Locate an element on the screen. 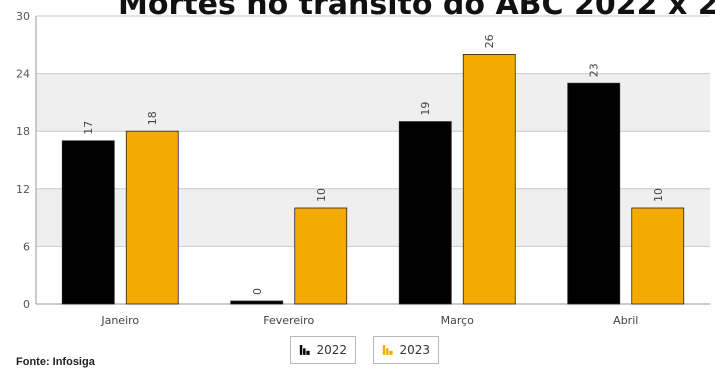  data-label: 19 is located at coordinates (425, 109).